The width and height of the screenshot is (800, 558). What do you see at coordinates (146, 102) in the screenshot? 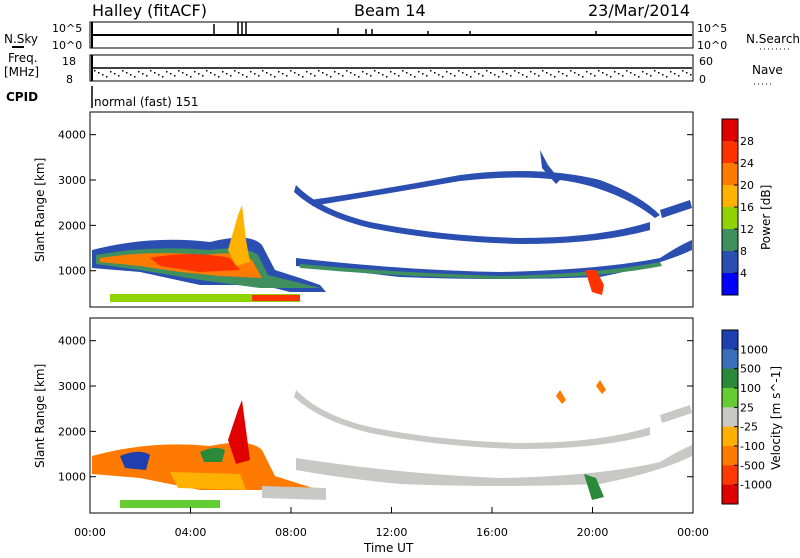
I see `cpid-value: normal (fast) 151` at bounding box center [146, 102].